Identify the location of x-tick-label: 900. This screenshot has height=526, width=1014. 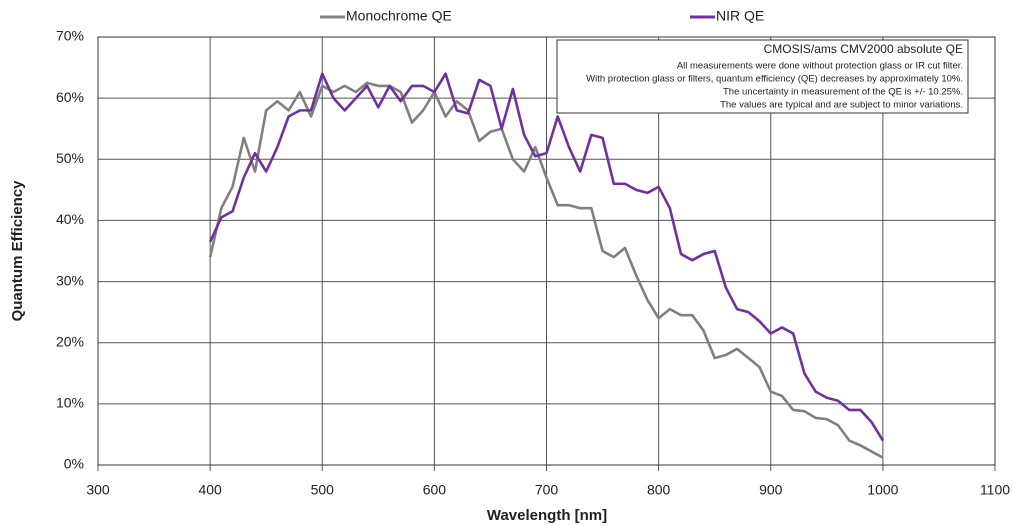
(771, 490).